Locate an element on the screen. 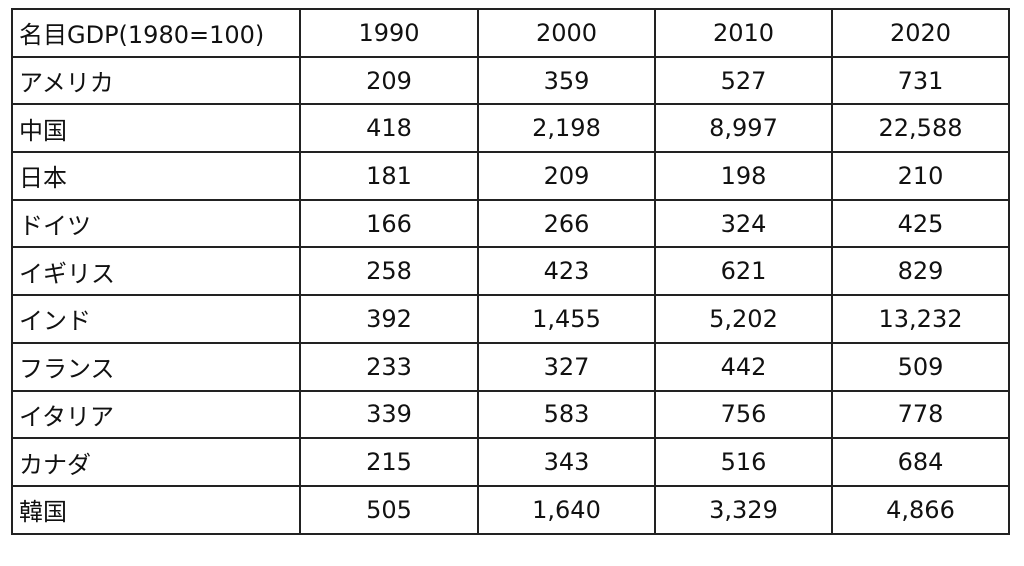 This screenshot has width=1024, height=566. country-cell: イタリア is located at coordinates (156, 414).